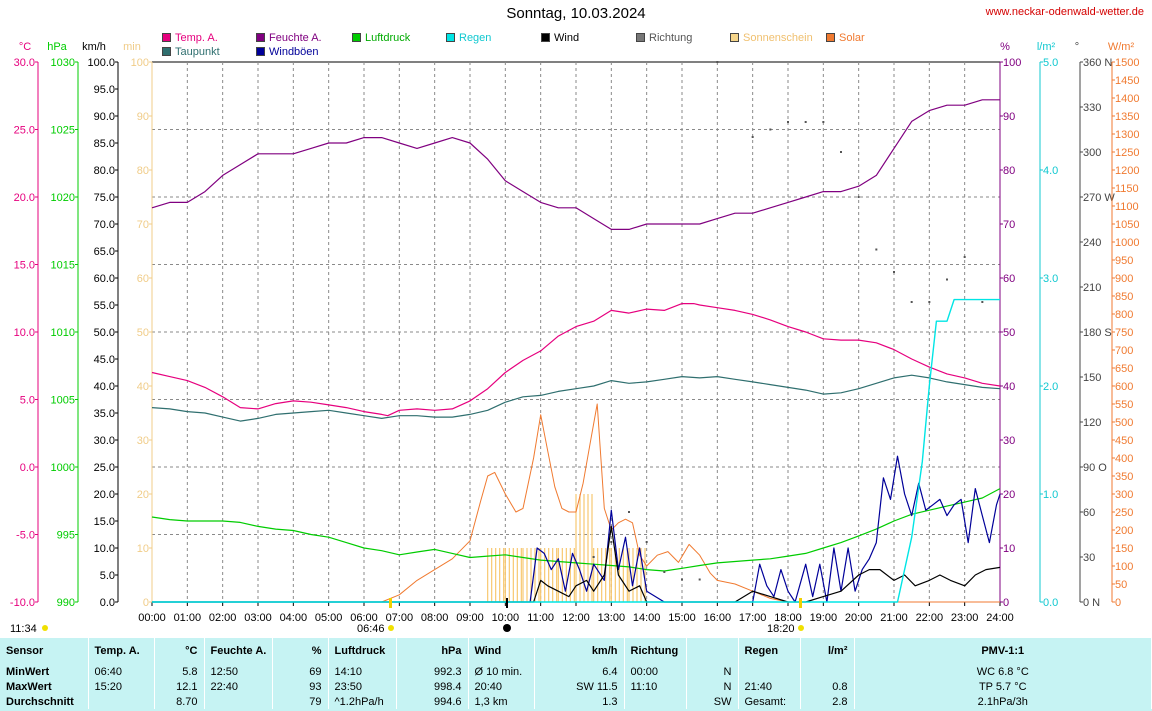 The image size is (1152, 711). I want to click on summary-cell-d-time: 00:00, so click(655, 671).